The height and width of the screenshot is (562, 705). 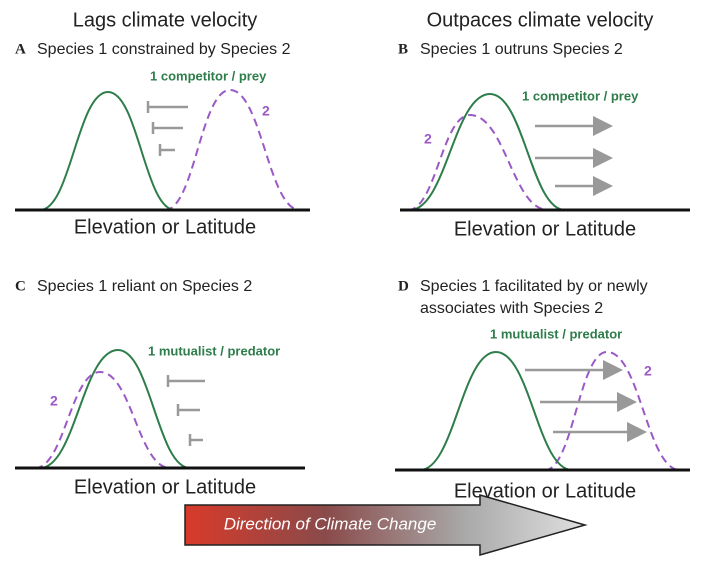 I want to click on panel-title: associates with Species 2, so click(x=511, y=308).